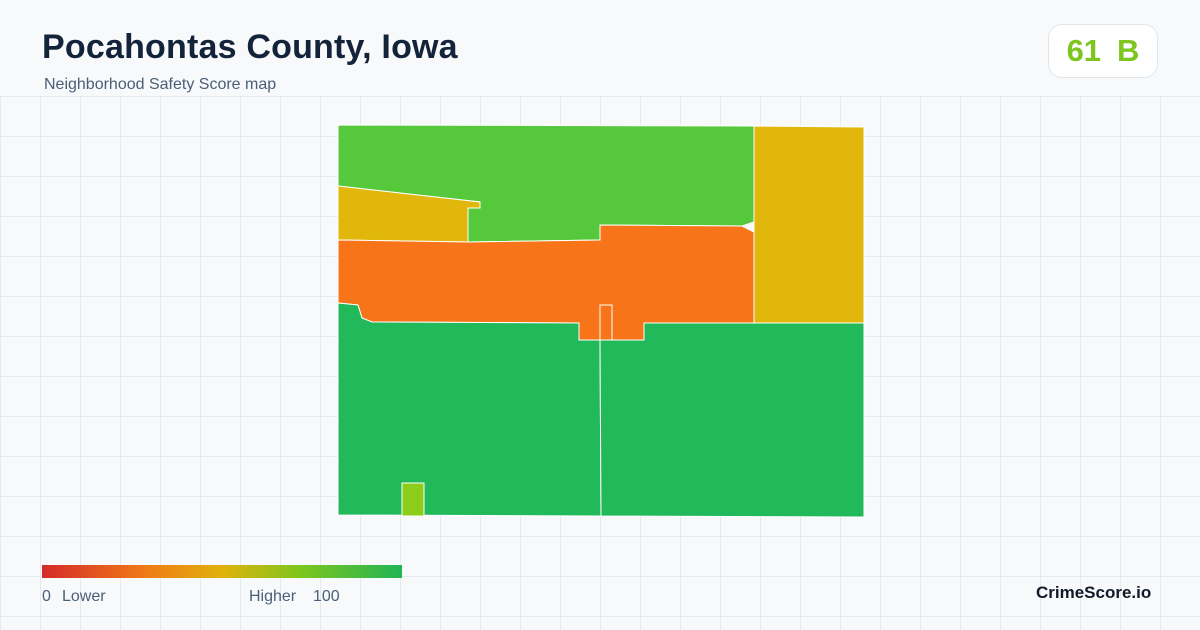  Describe the element at coordinates (250, 47) in the screenshot. I see `page-title: Pocahontas County, Iowa` at that location.